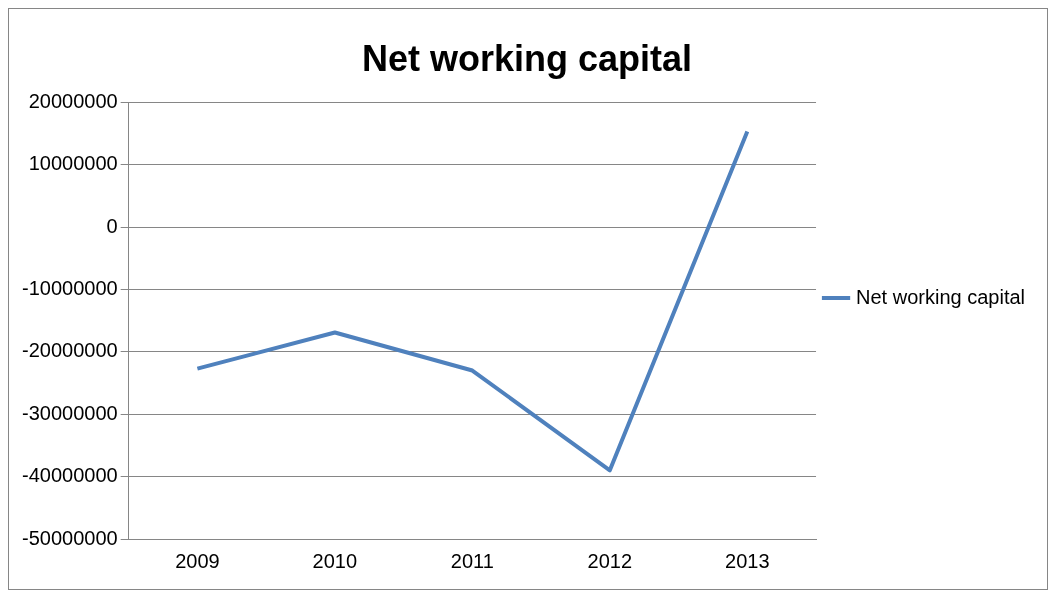  I want to click on x-tick-label: 2011, so click(472, 560).